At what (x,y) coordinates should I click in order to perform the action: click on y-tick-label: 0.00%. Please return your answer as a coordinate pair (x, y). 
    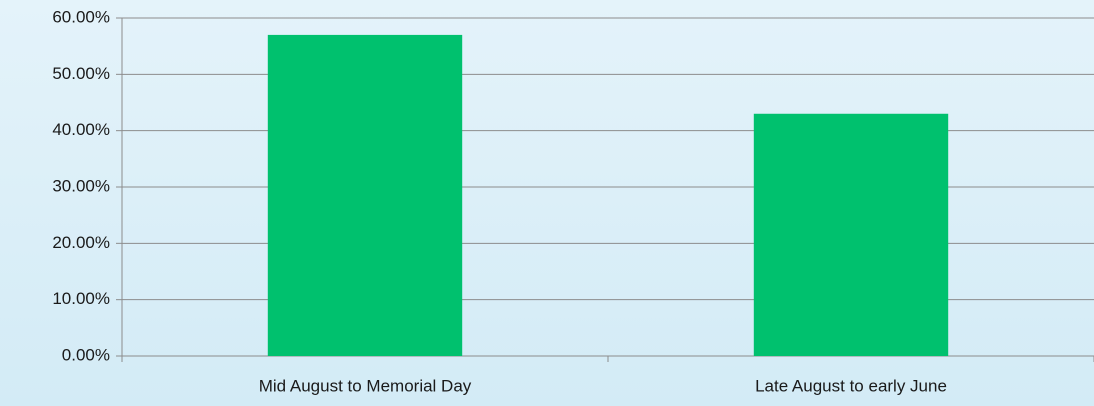
    Looking at the image, I should click on (86, 354).